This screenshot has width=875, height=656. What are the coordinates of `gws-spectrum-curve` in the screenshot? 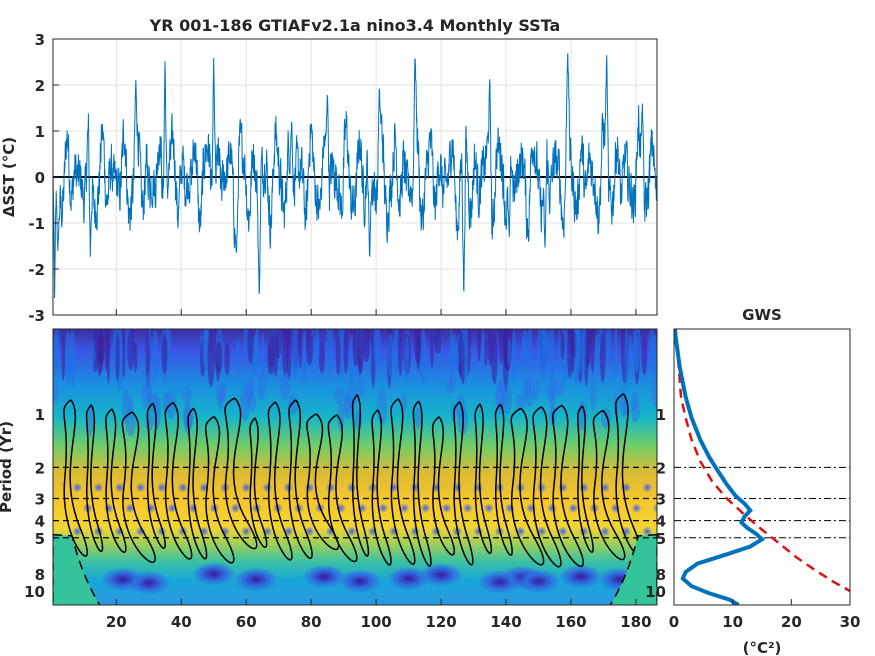 It's located at (720, 467).